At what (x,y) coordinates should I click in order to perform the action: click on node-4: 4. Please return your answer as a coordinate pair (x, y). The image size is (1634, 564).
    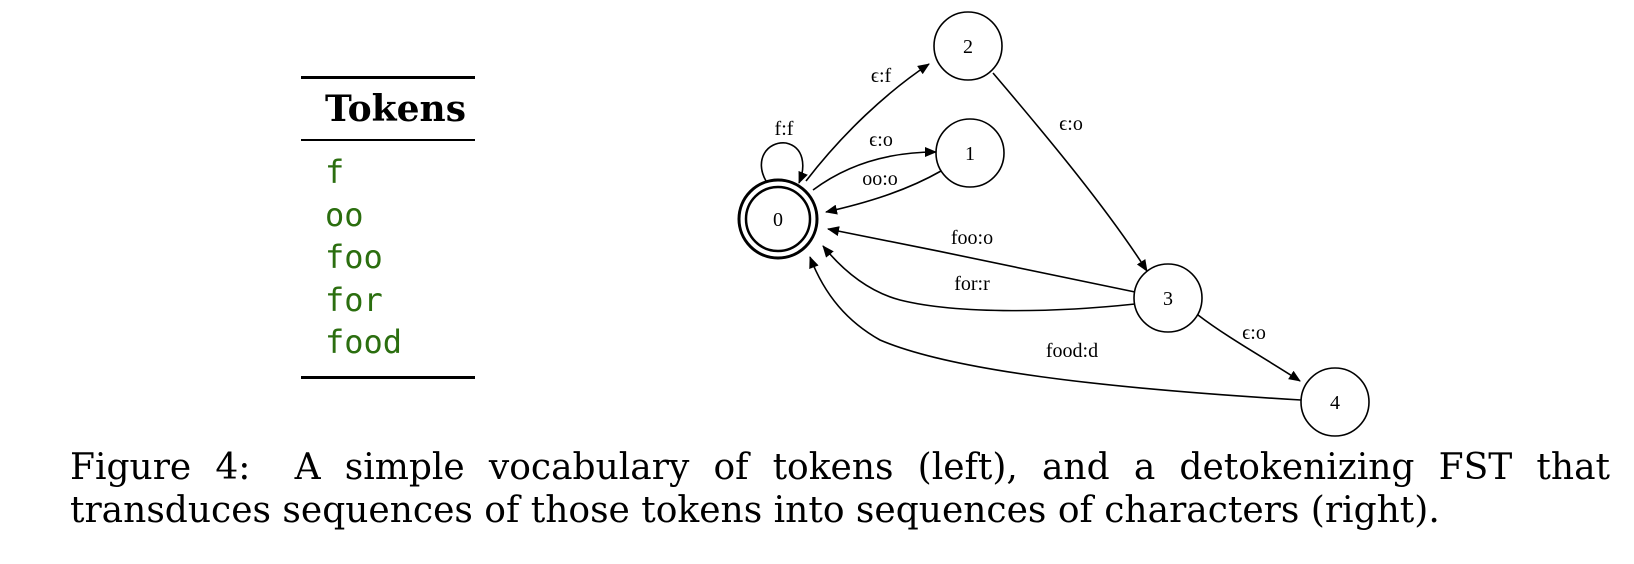
    Looking at the image, I should click on (1335, 402).